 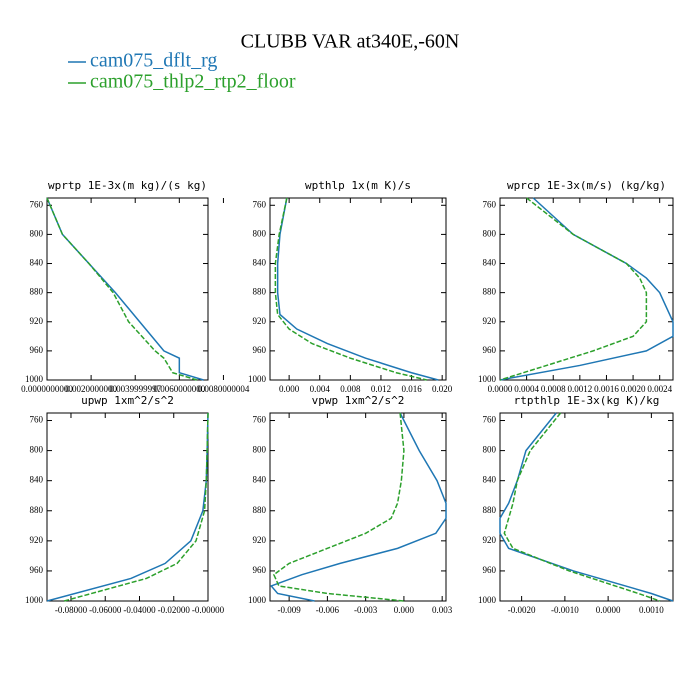 What do you see at coordinates (139, 610) in the screenshot?
I see `x-tick-label: -0.04000` at bounding box center [139, 610].